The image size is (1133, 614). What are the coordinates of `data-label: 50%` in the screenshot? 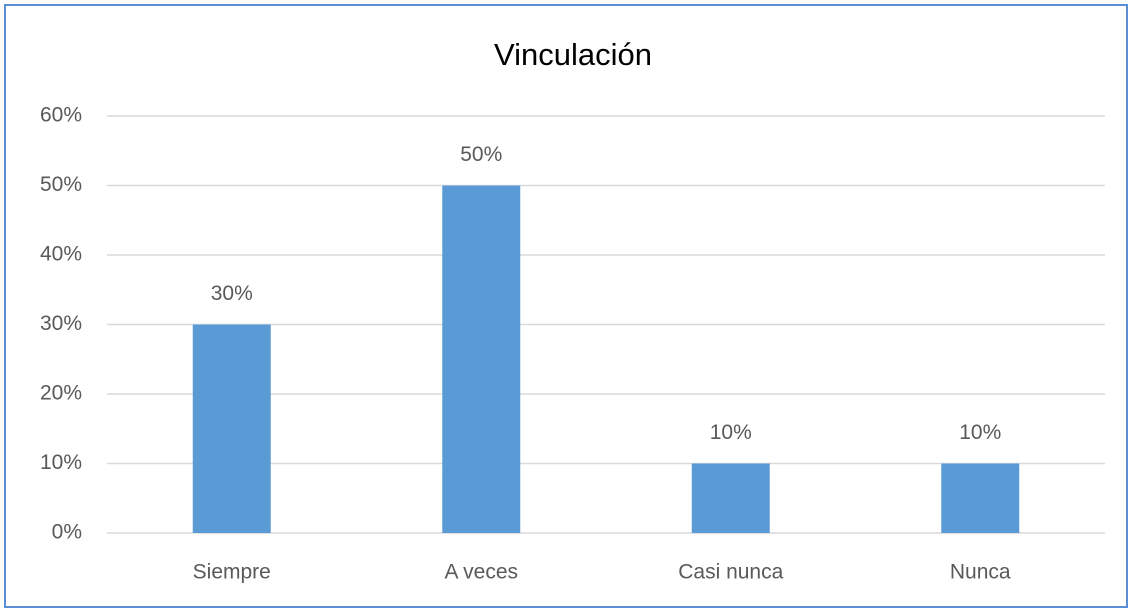 It's located at (481, 154).